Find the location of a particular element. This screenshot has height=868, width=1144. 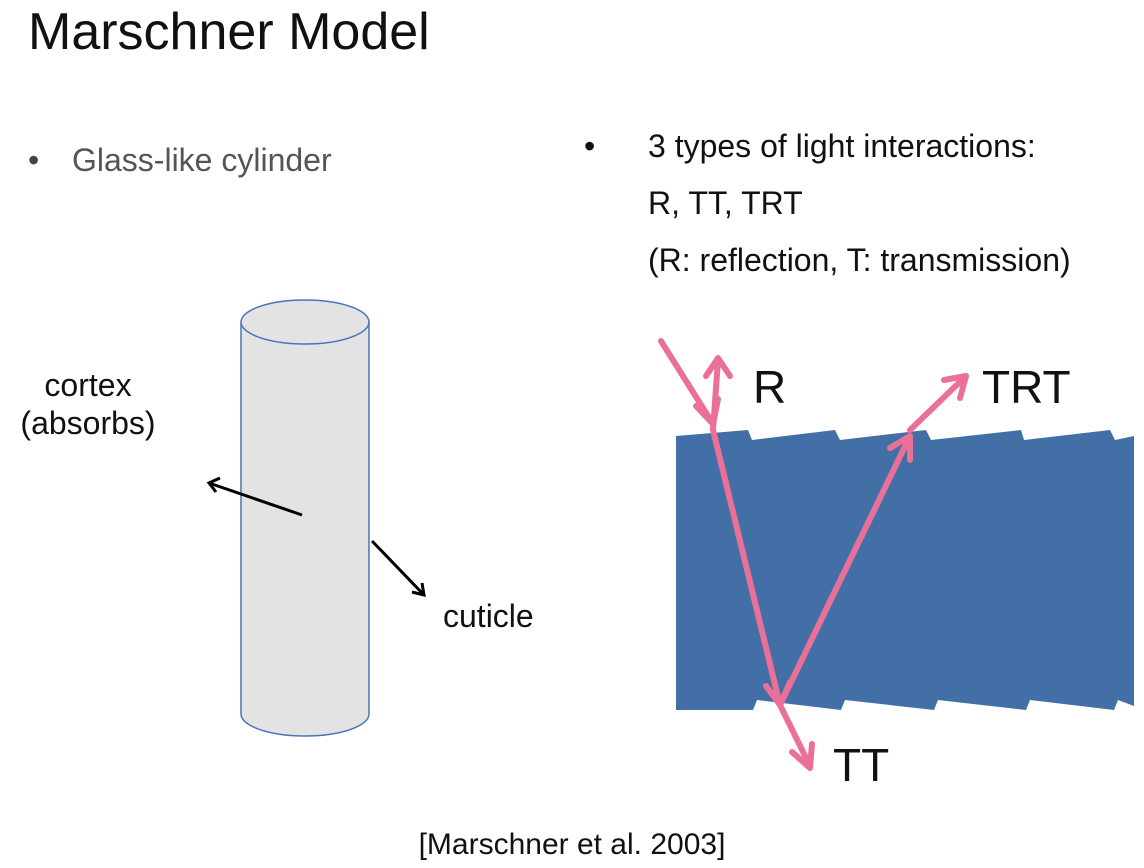

left-bullet-text: Glass-like cylinder is located at coordinates (202, 160).